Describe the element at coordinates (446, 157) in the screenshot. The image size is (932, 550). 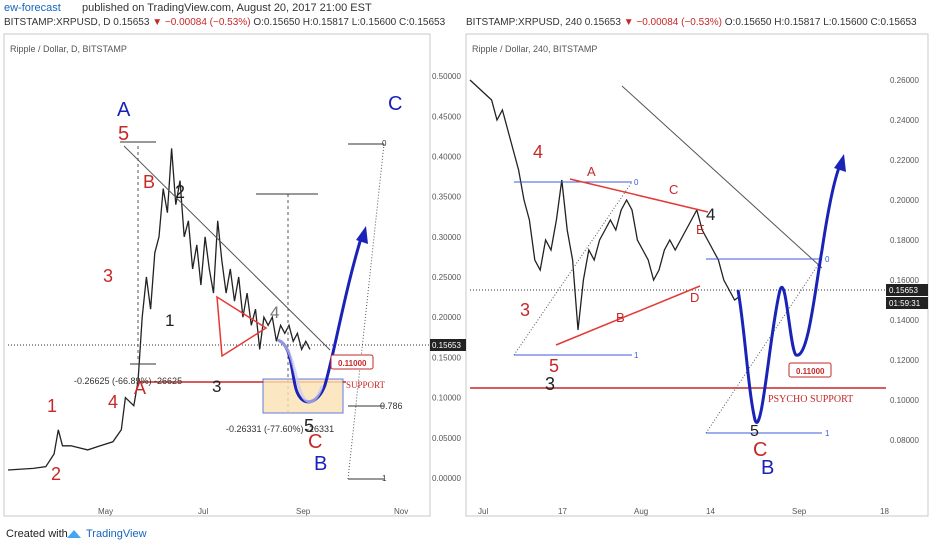
I see `left-y-tick-label: 0.40000` at that location.